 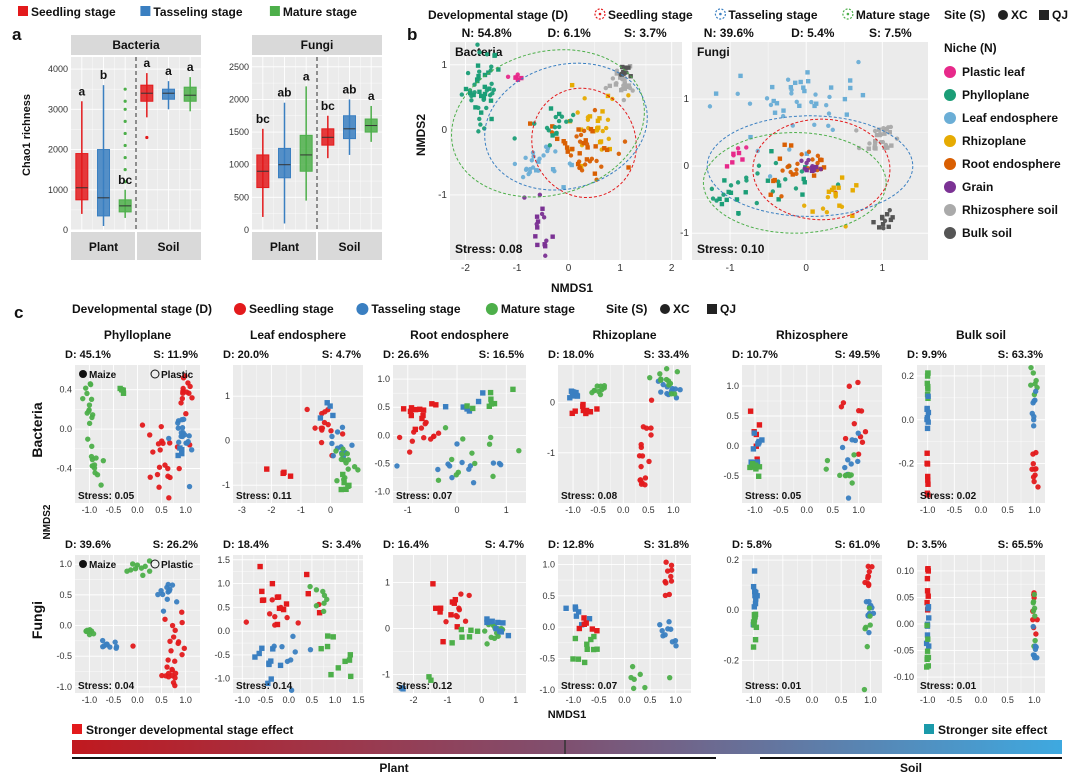 I want to click on x-tick-label: 0, so click(x=806, y=268).